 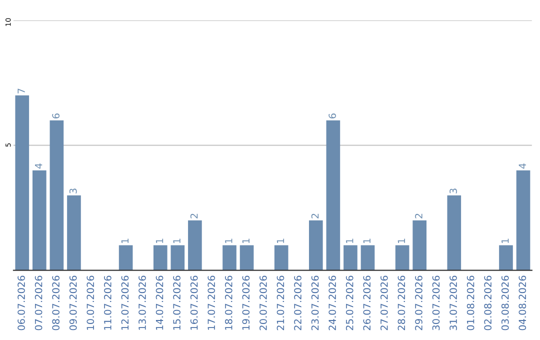 I want to click on x-tick-label: 28.07.2026, so click(x=402, y=303).